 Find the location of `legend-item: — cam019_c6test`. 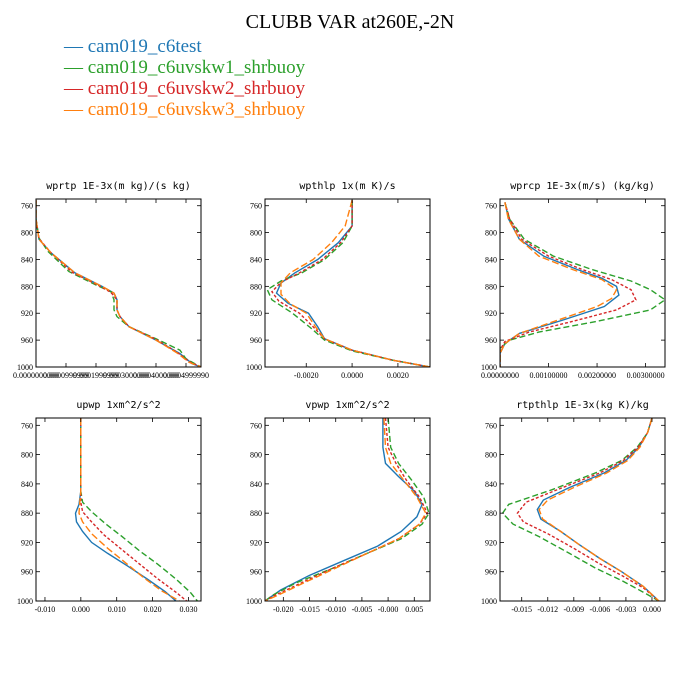

legend-item: — cam019_c6test is located at coordinates (133, 46).